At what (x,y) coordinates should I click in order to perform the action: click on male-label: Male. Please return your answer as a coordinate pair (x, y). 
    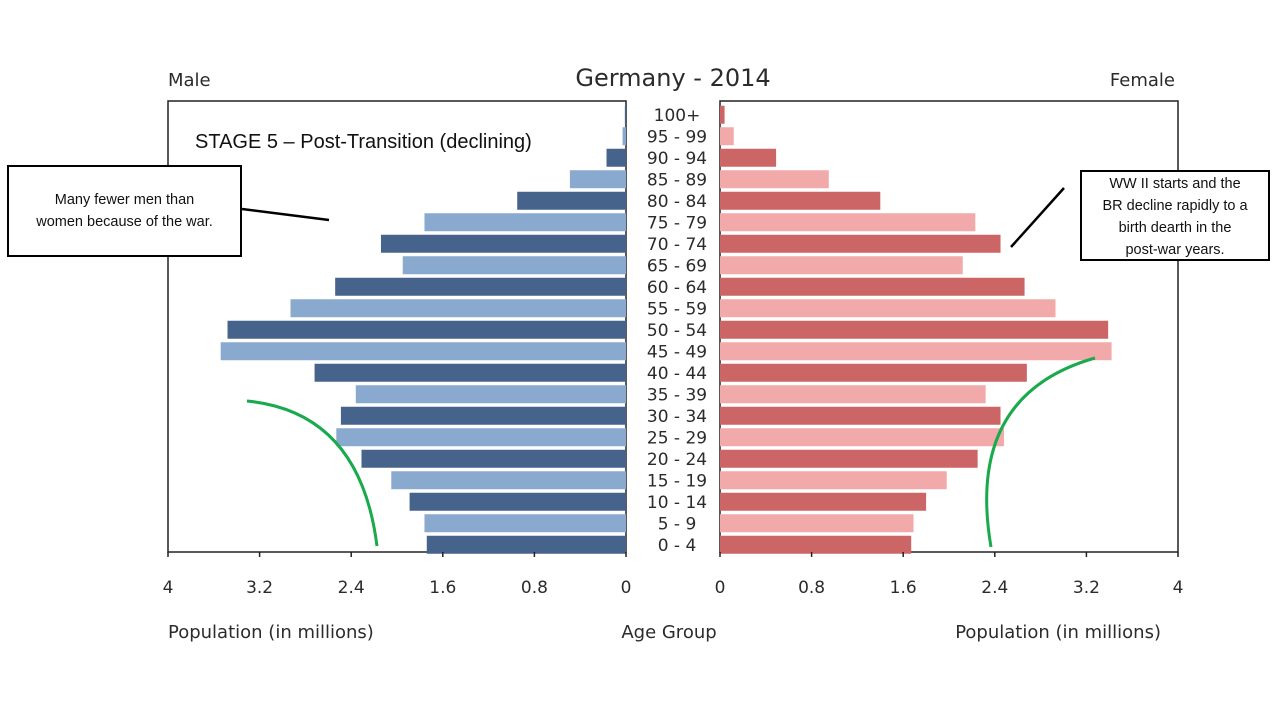
    Looking at the image, I should click on (189, 80).